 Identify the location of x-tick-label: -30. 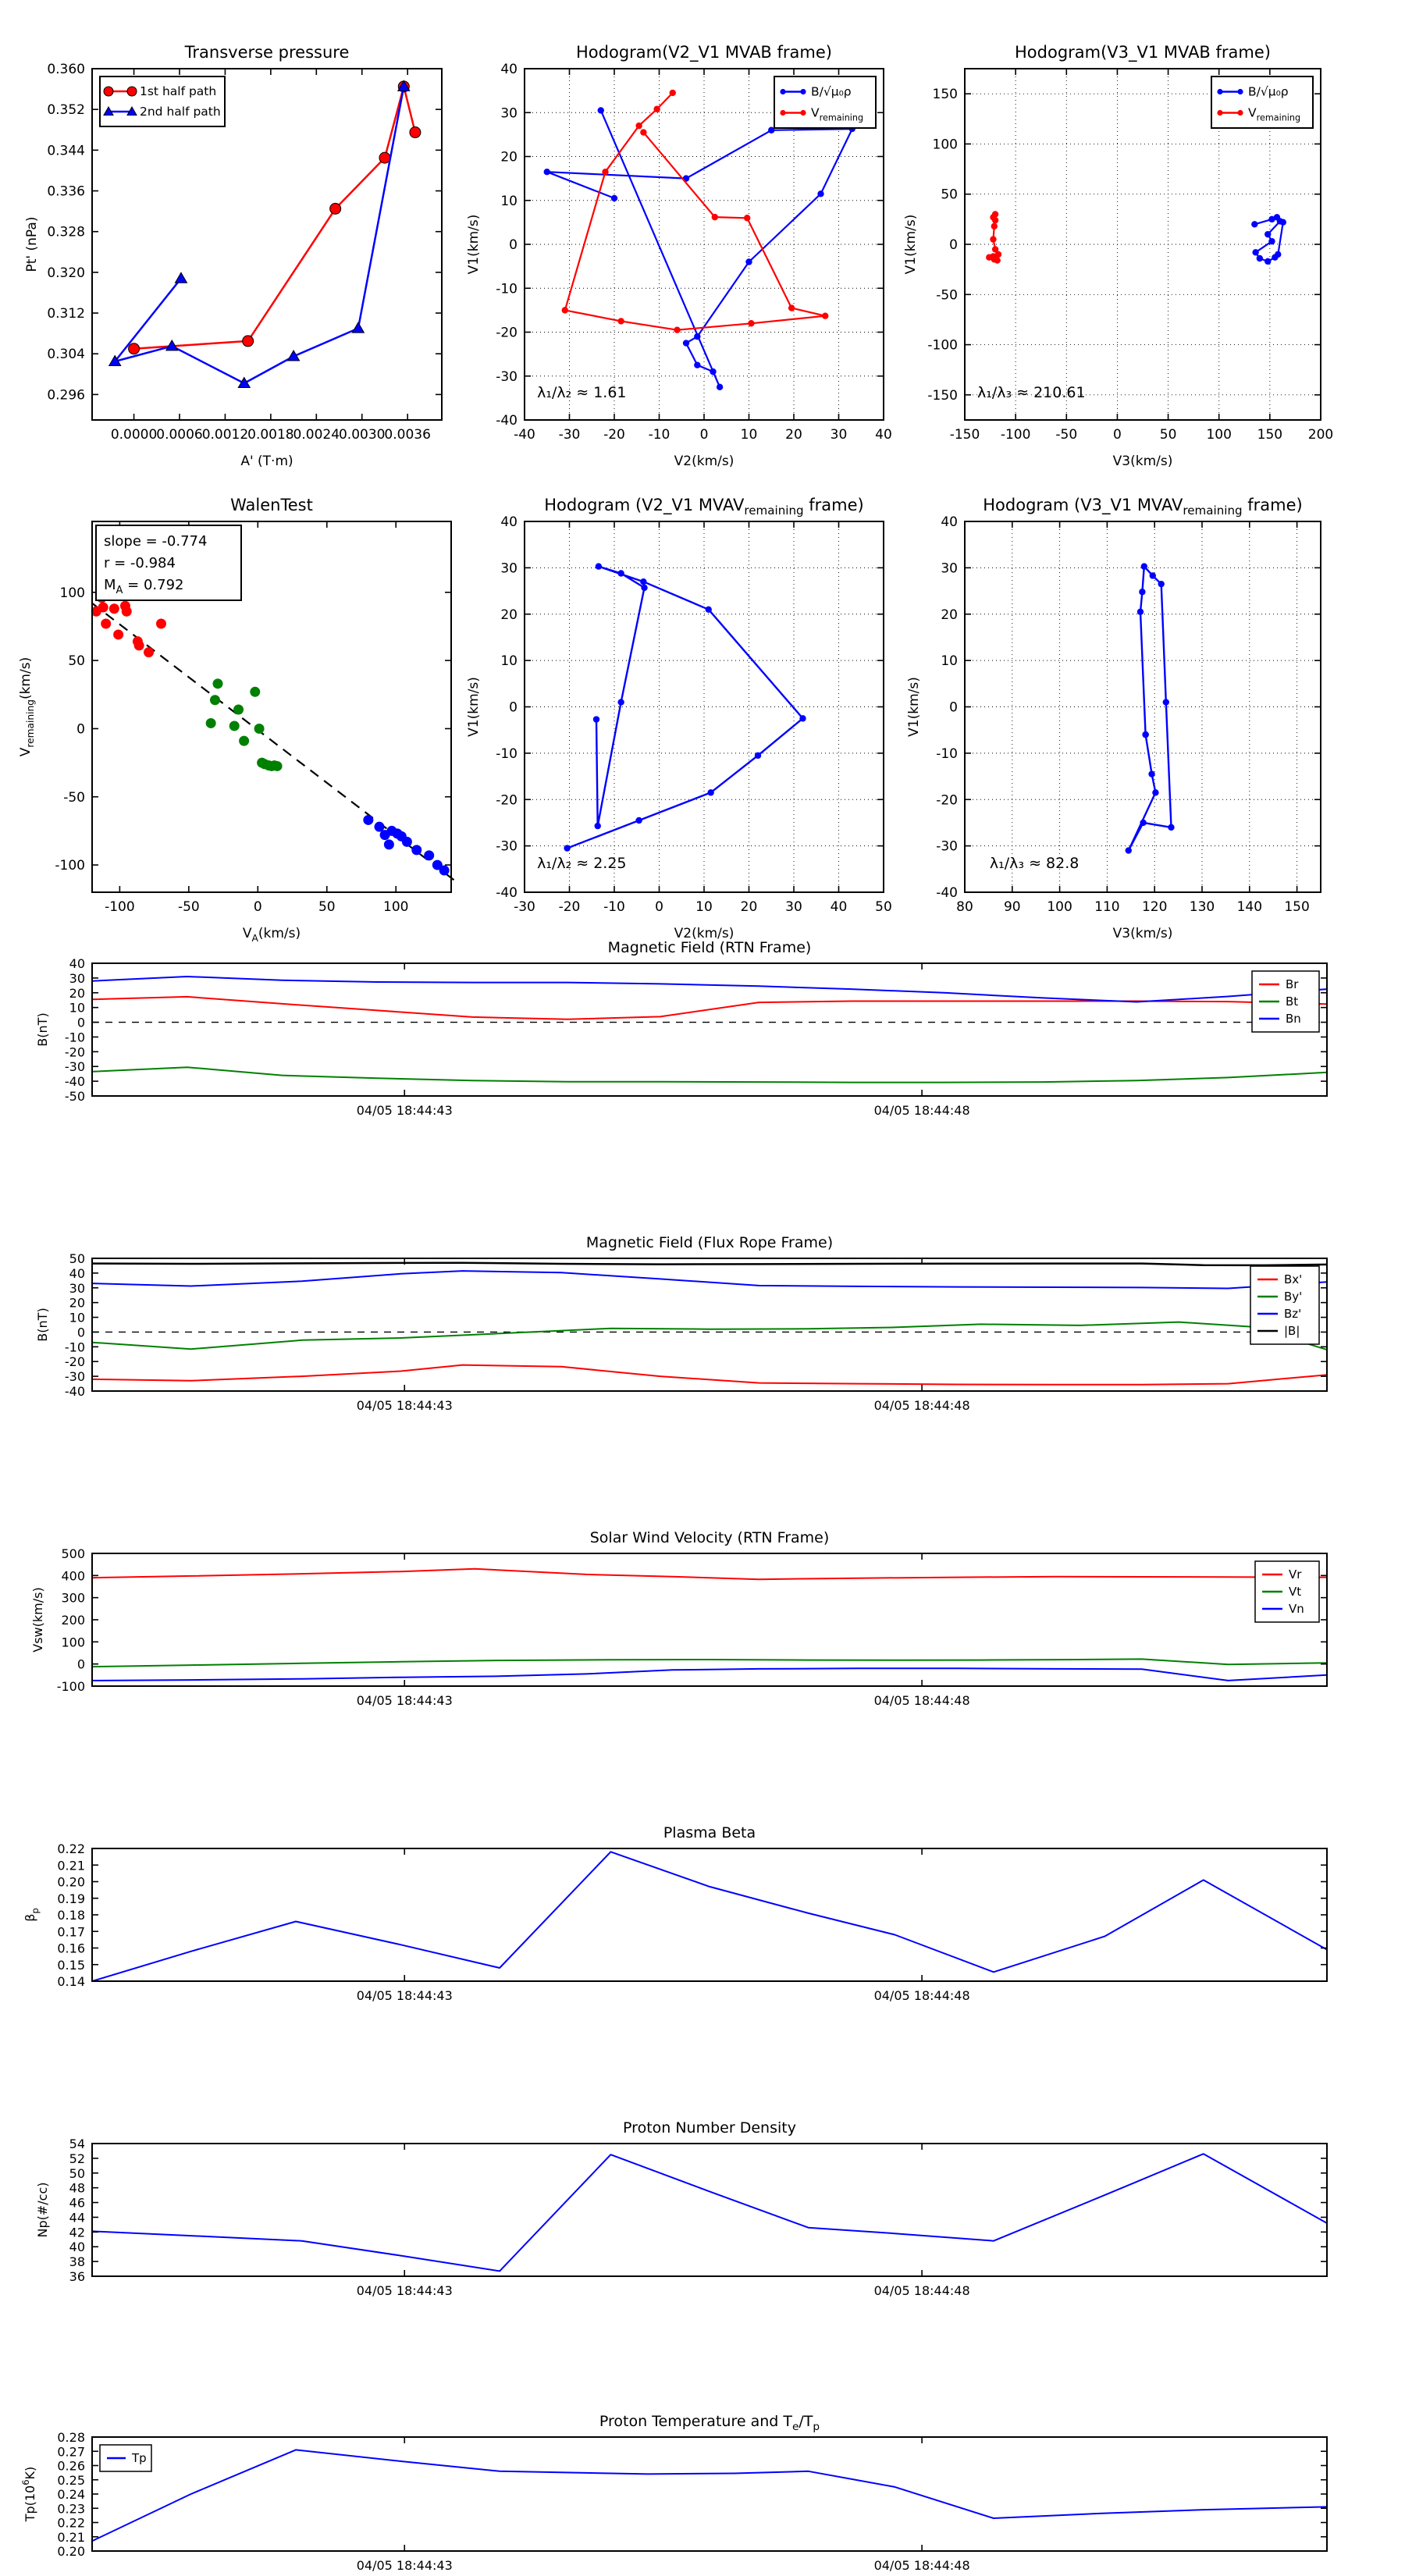
(524, 907).